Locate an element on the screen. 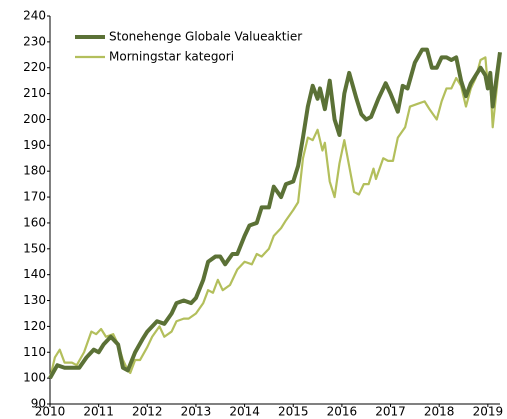 Image resolution: width=507 pixels, height=419 pixels. x-tick-label: 2010 is located at coordinates (50, 412).